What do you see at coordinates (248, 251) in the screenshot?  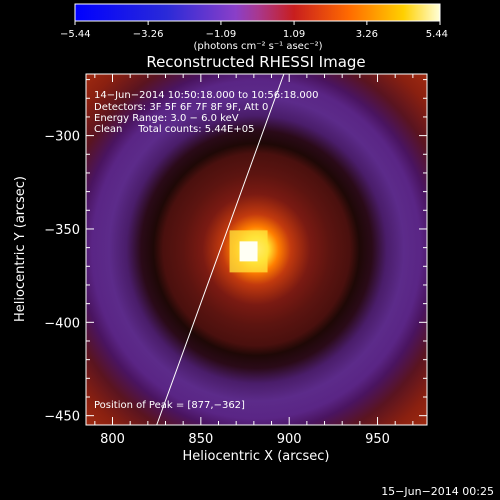 I see `peak-core` at bounding box center [248, 251].